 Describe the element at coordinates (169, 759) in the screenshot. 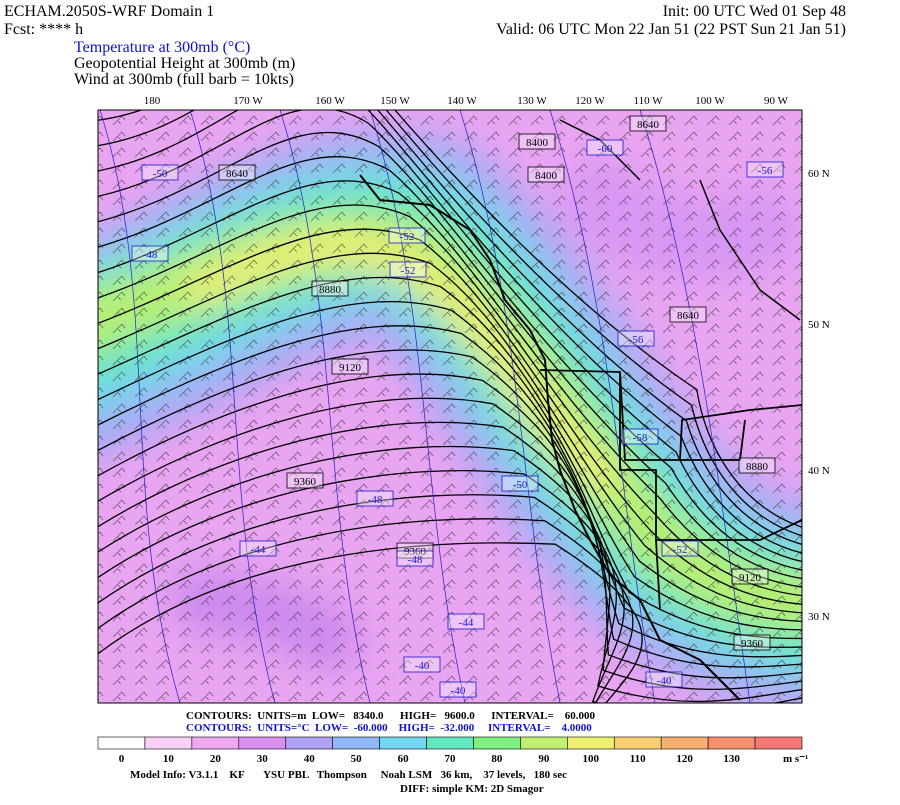

I see `colorbar-label: 10` at that location.